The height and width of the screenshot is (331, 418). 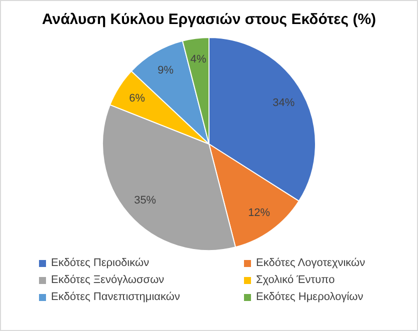 What do you see at coordinates (259, 212) in the screenshot?
I see `data-label: 12%` at bounding box center [259, 212].